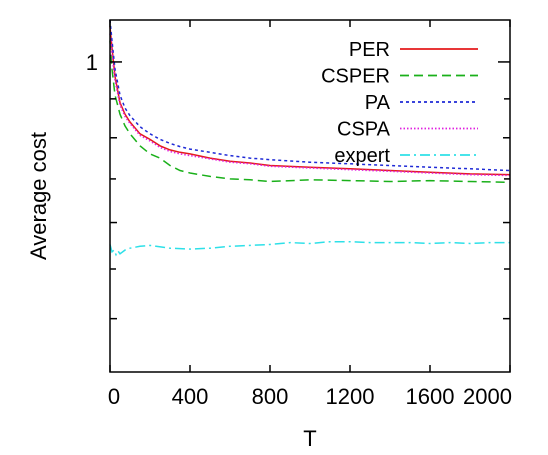  Describe the element at coordinates (364, 130) in the screenshot. I see `legend-label-cspa: CSPA` at that location.